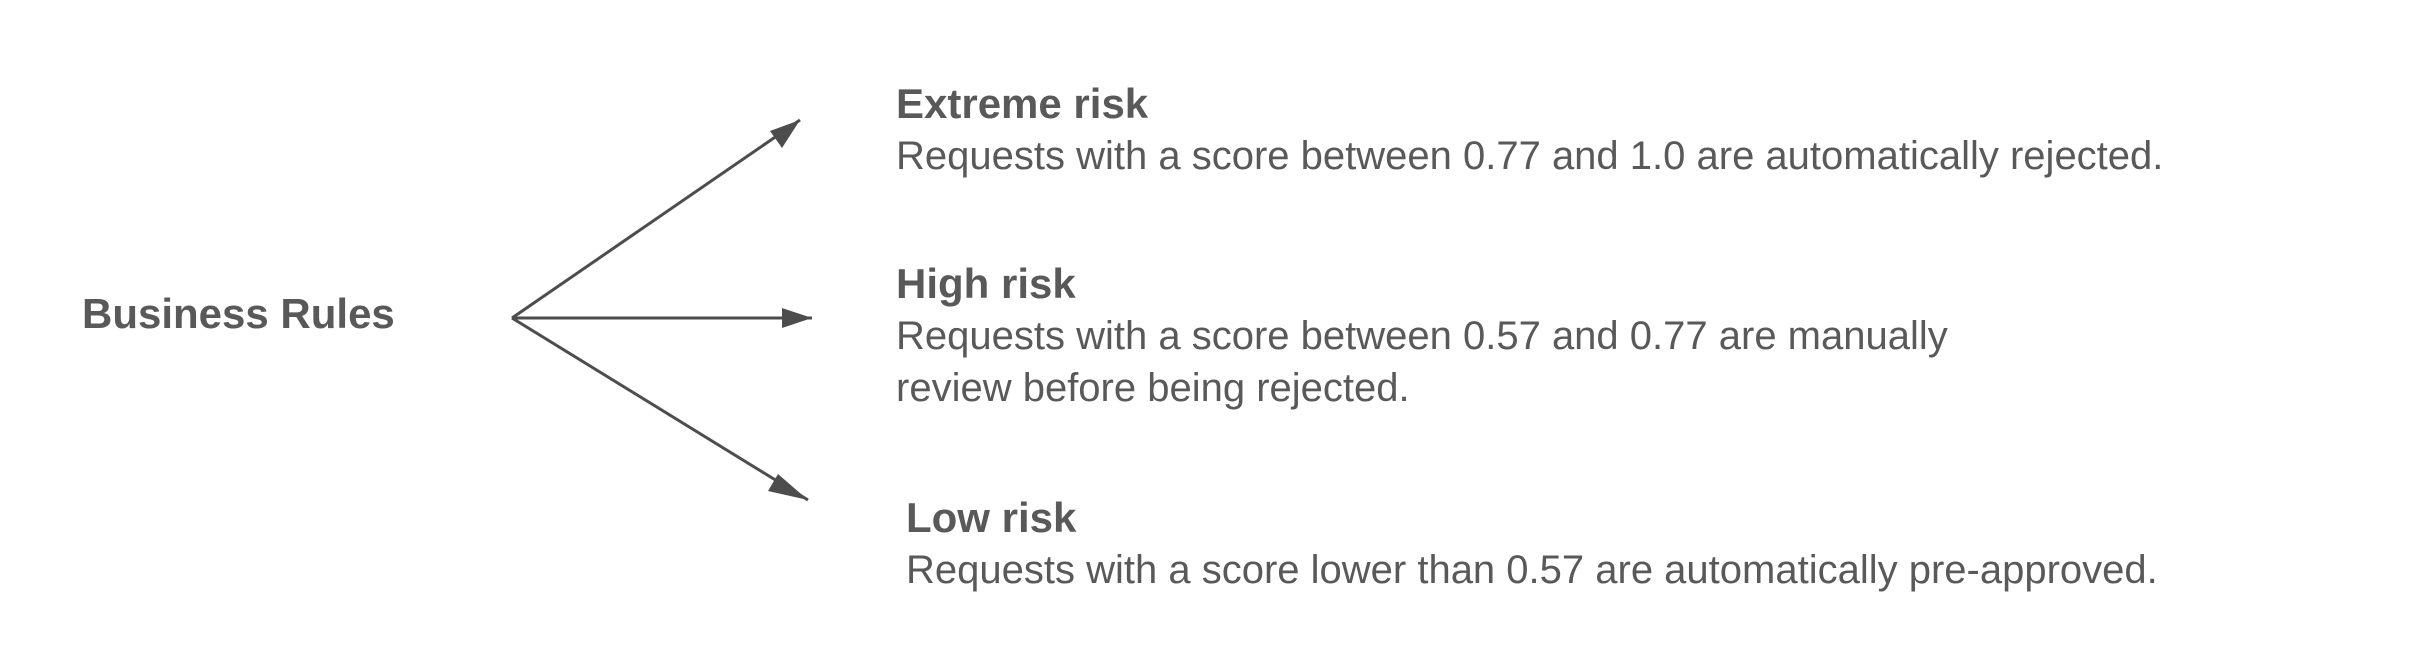  I want to click on arrowhead-high-risk, so click(797, 318).